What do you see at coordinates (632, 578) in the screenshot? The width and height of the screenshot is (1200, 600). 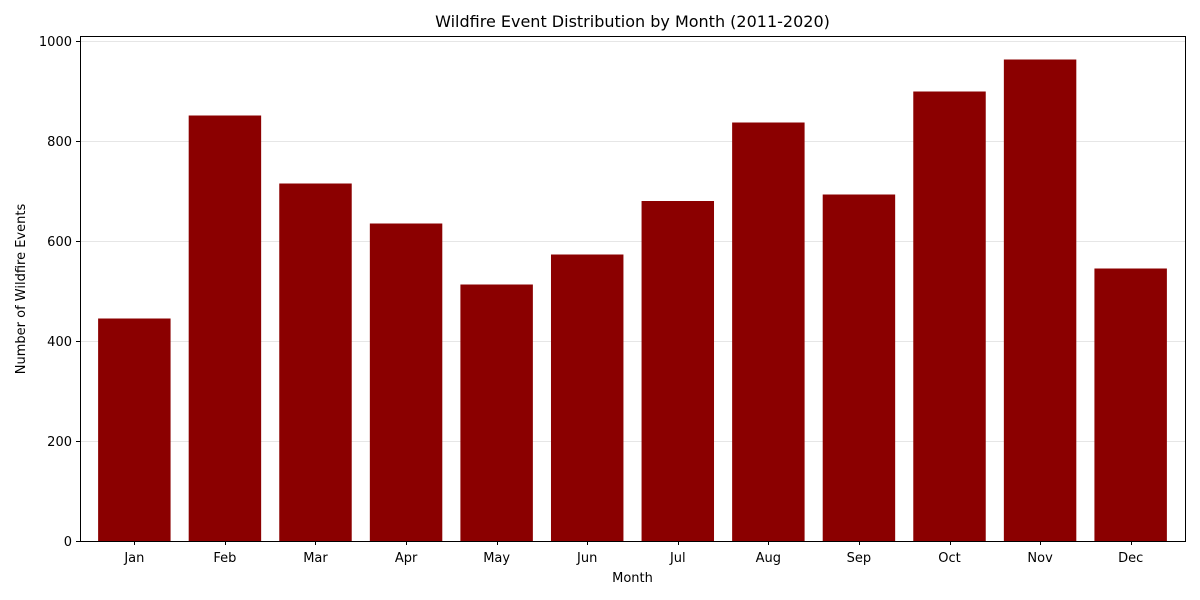 I see `x-axis-label: Month` at bounding box center [632, 578].